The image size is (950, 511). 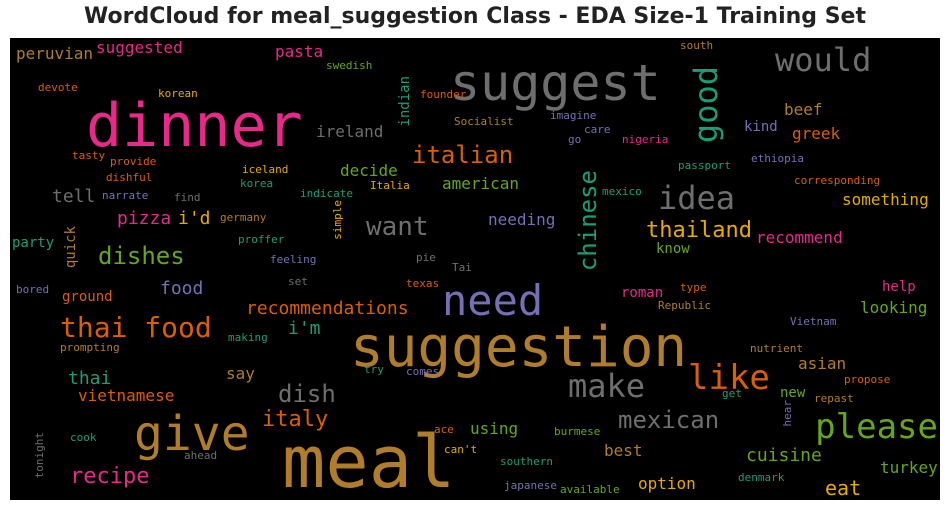 What do you see at coordinates (304, 328) in the screenshot?
I see `word-i-m: i'm` at bounding box center [304, 328].